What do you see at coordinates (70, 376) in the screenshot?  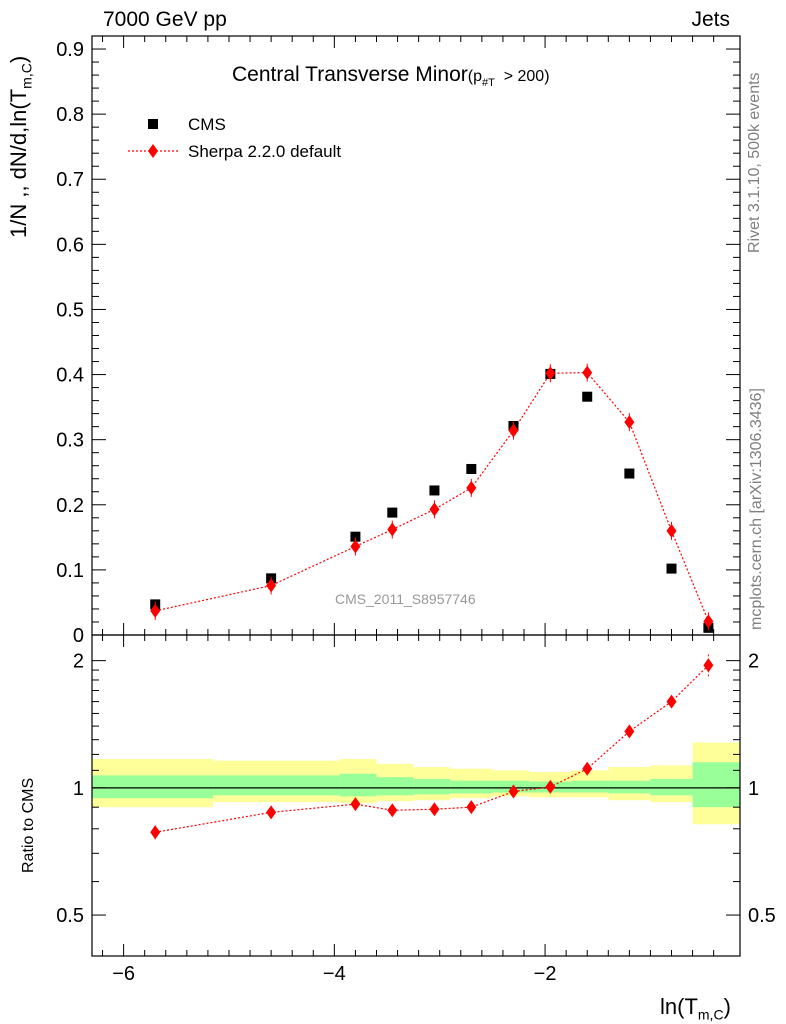 I see `y-tick-label: 0.4` at bounding box center [70, 376].